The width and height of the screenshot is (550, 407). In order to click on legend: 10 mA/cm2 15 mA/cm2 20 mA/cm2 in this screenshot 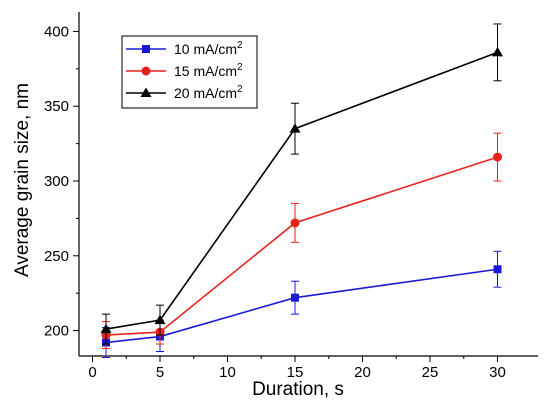, I will do `click(189, 72)`.